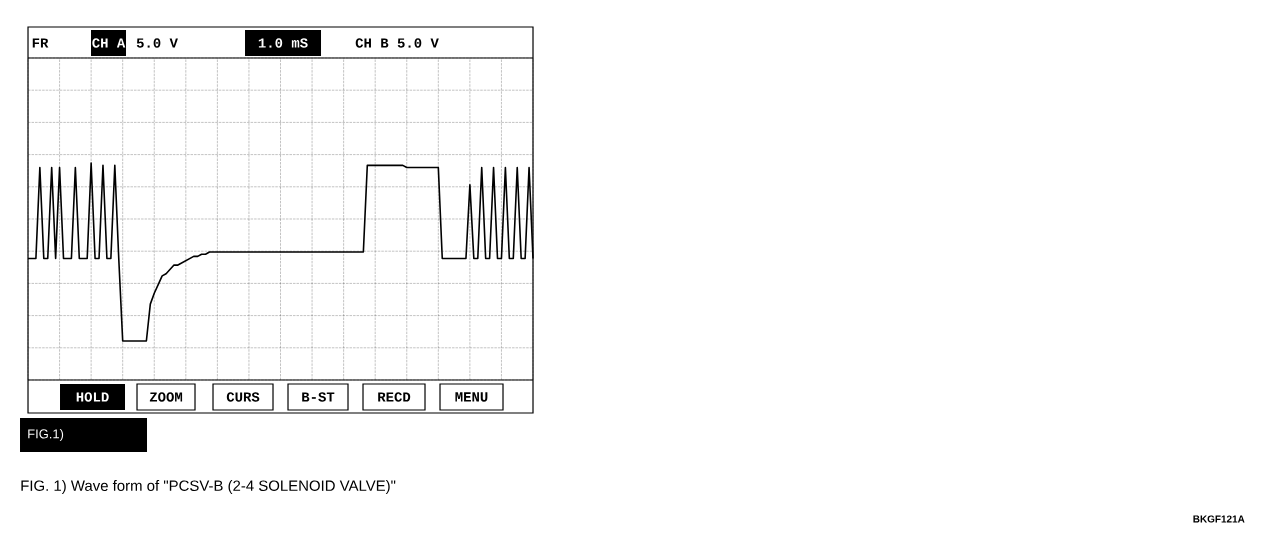  Describe the element at coordinates (283, 43) in the screenshot. I see `text: 1.0 mS` at that location.